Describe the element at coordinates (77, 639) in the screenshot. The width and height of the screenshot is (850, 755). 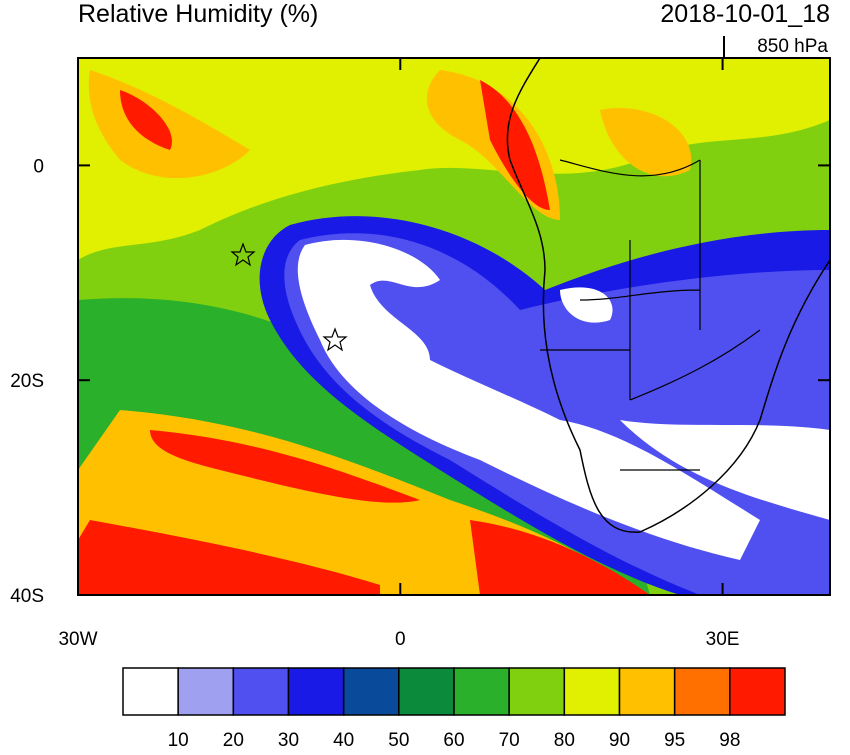
I see `lon-label: 30W` at that location.